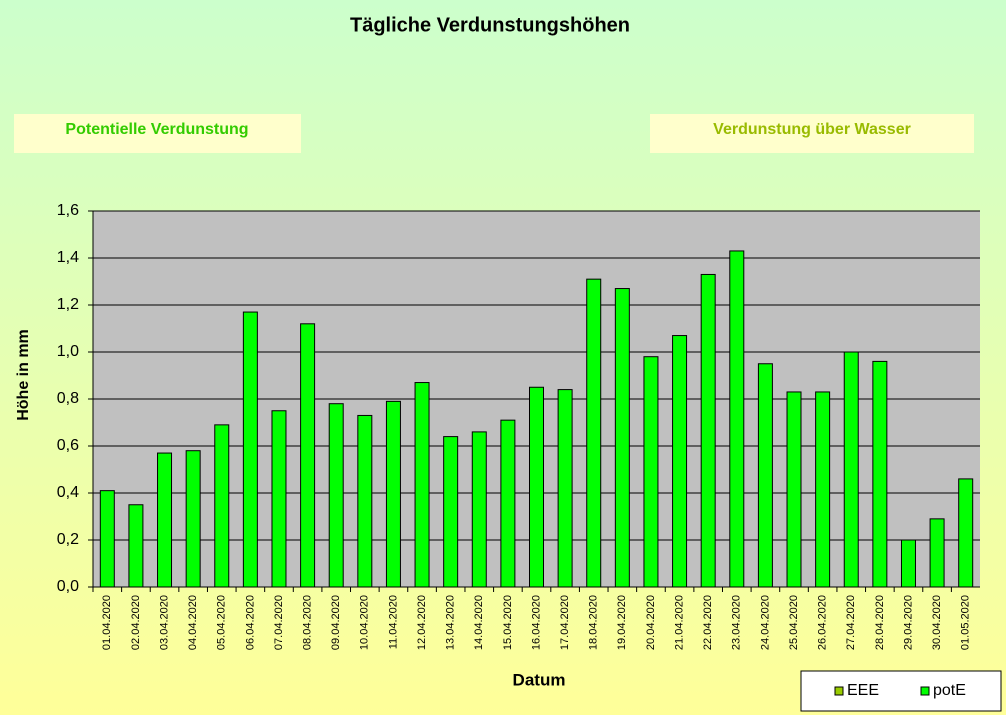 The image size is (1006, 715). I want to click on x-tick-label: 21.04.2020, so click(679, 622).